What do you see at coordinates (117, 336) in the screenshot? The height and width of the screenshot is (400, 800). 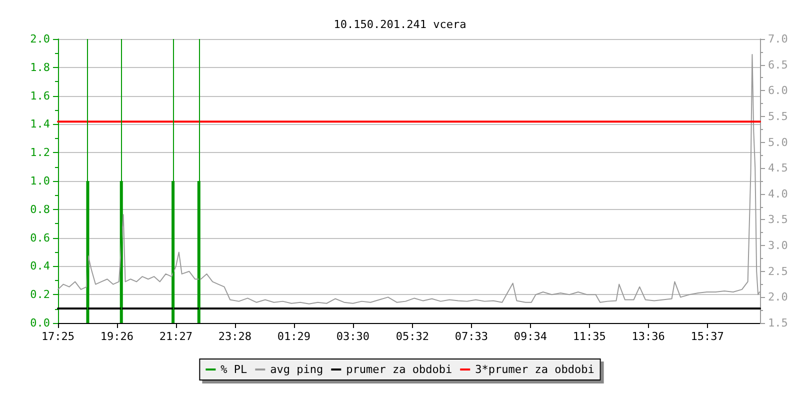 I see `x-tick-label: 19:26` at bounding box center [117, 336].